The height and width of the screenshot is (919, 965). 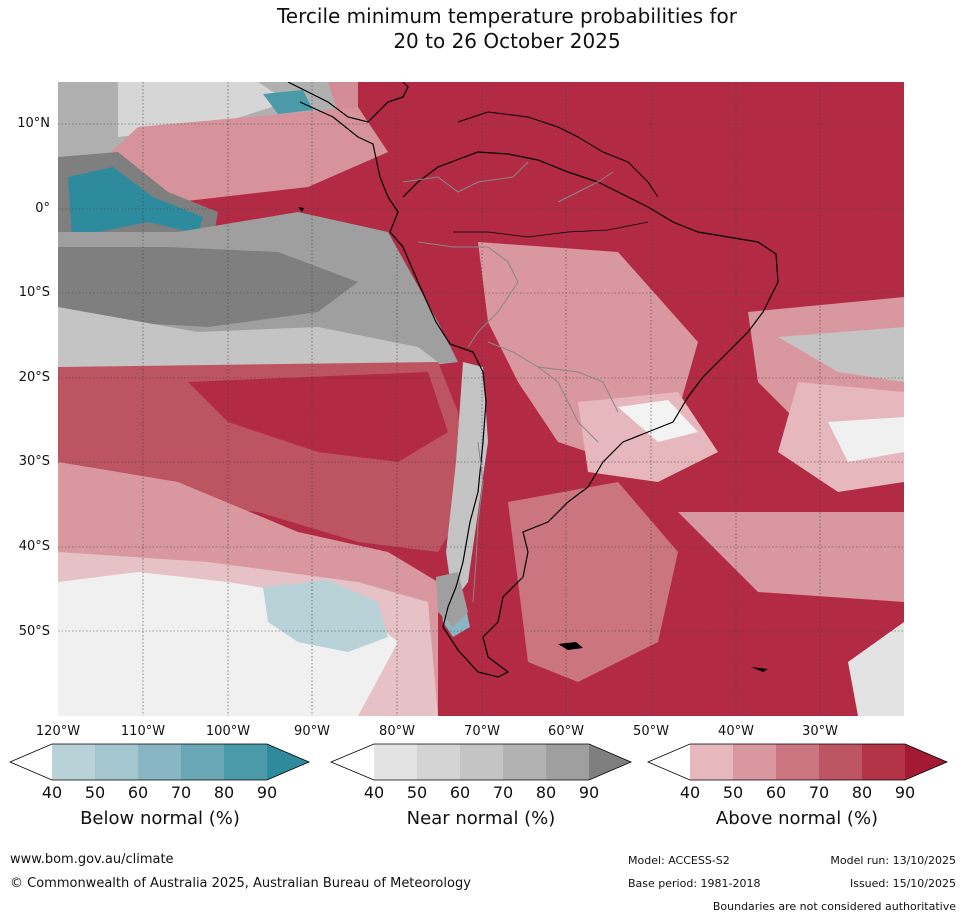 What do you see at coordinates (736, 731) in the screenshot?
I see `lon-label-40w: 40°W` at bounding box center [736, 731].